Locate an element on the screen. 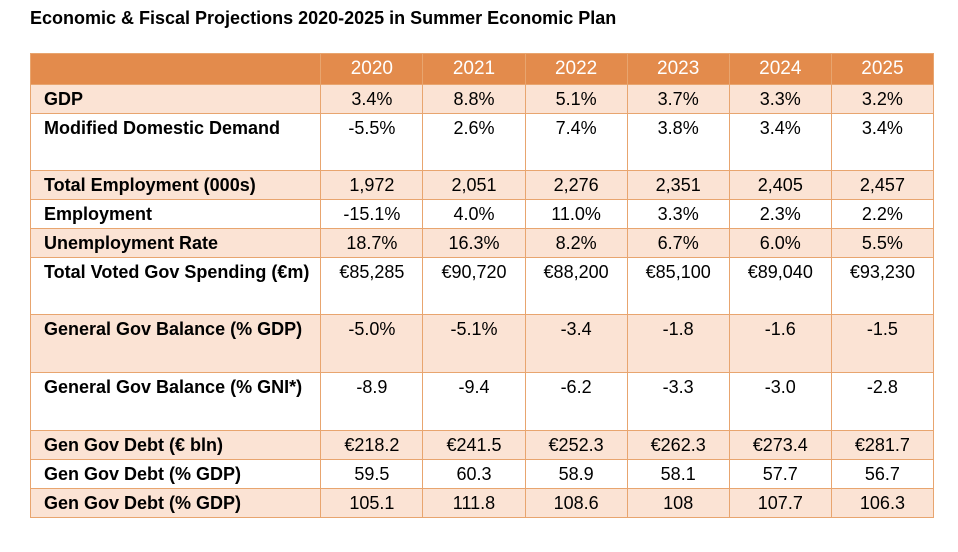  cell-value: €89,040 is located at coordinates (780, 286).